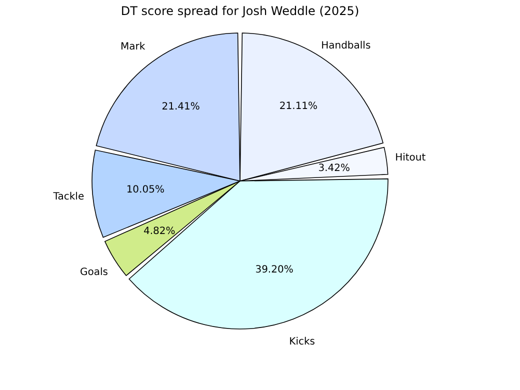 Image resolution: width=520 pixels, height=390 pixels. What do you see at coordinates (68, 196) in the screenshot?
I see `slice-label: Tackle` at bounding box center [68, 196].